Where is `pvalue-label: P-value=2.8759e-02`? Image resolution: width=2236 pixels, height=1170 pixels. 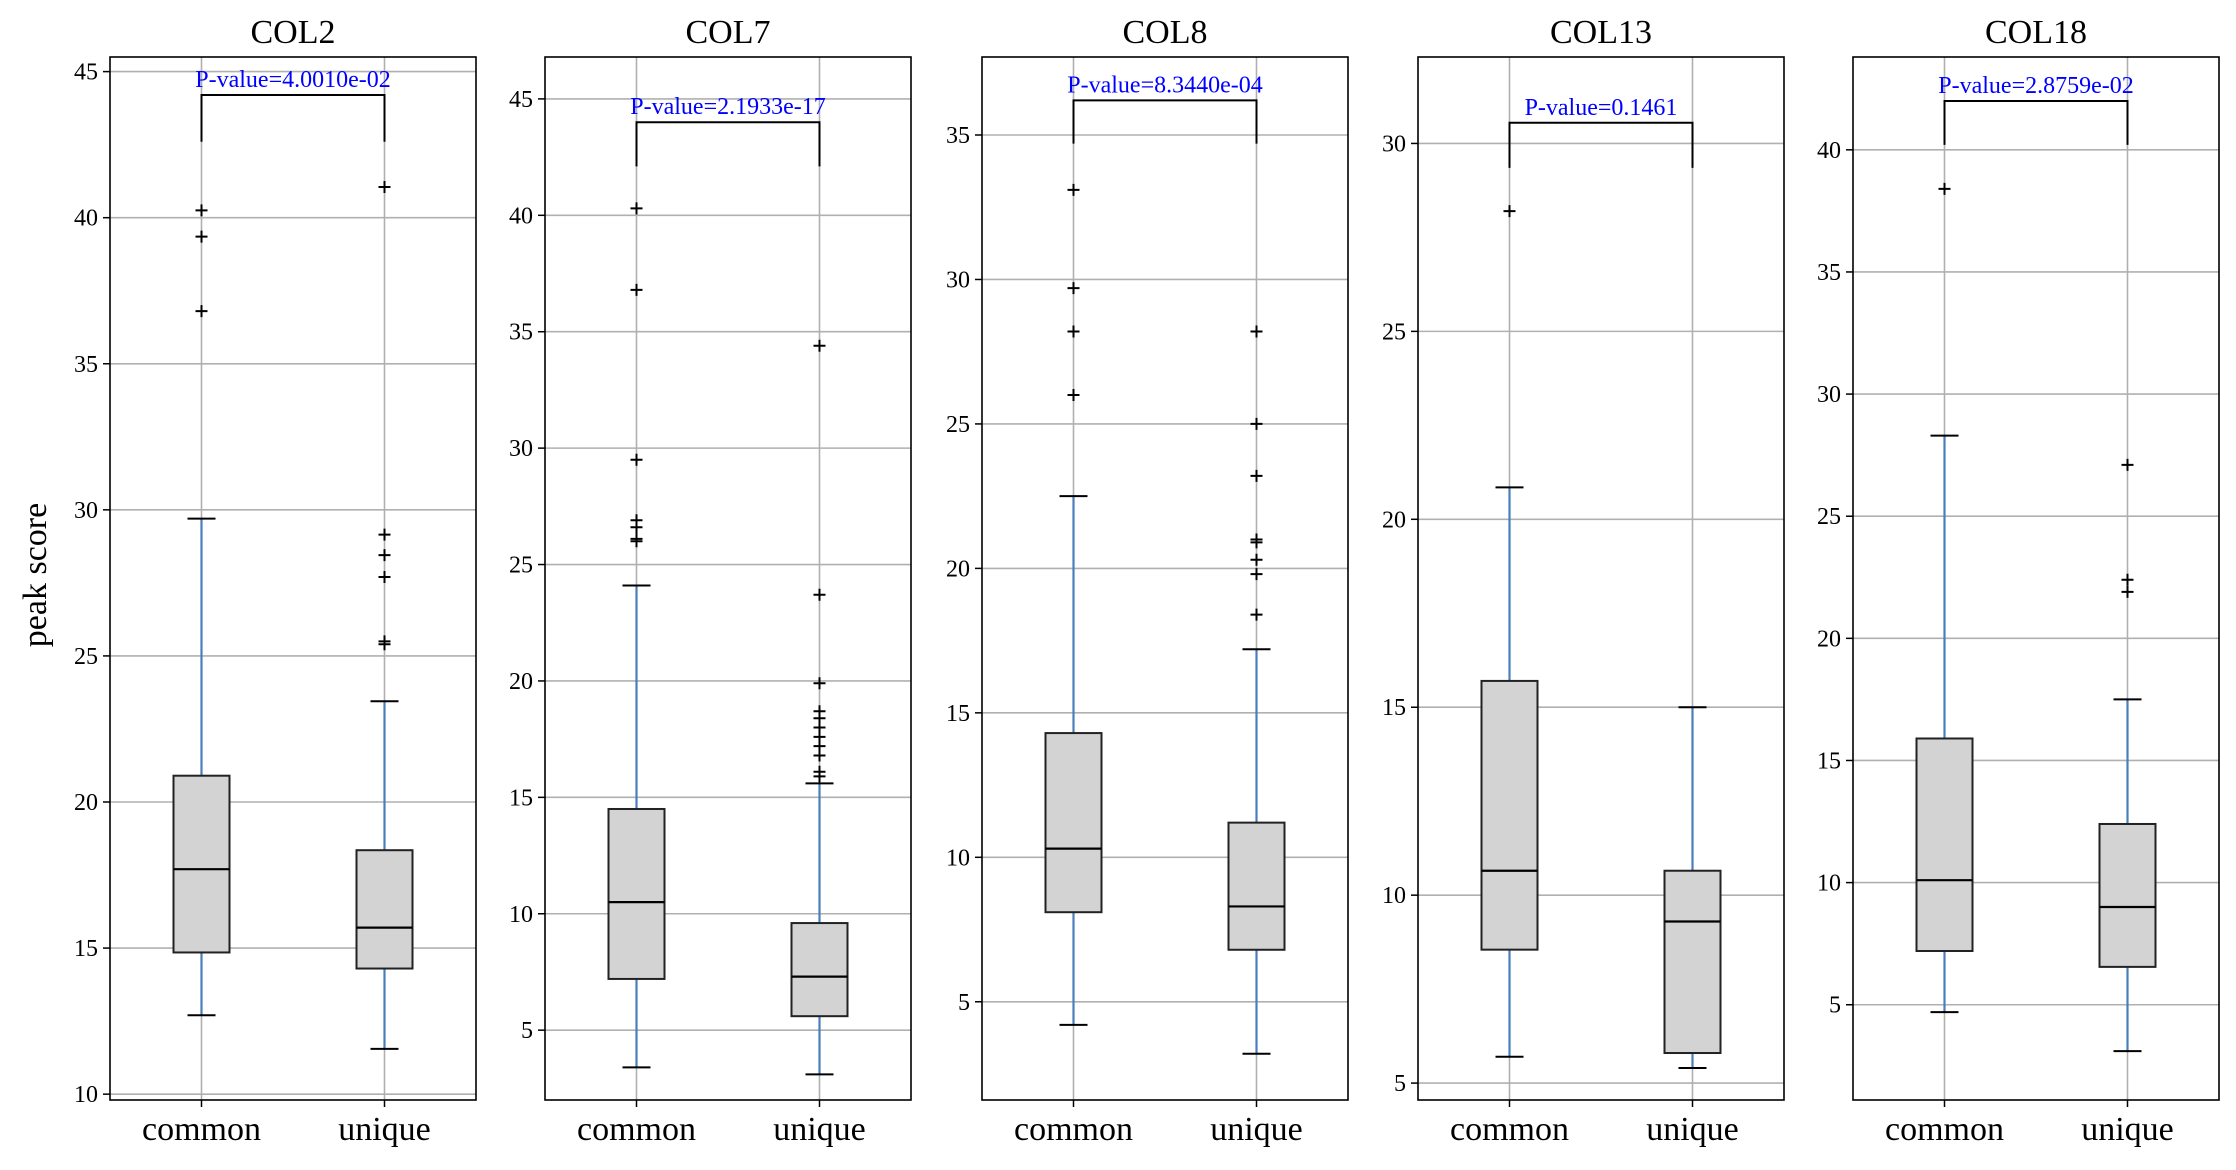 pvalue-label: P-value=2.8759e-02 is located at coordinates (2036, 86).